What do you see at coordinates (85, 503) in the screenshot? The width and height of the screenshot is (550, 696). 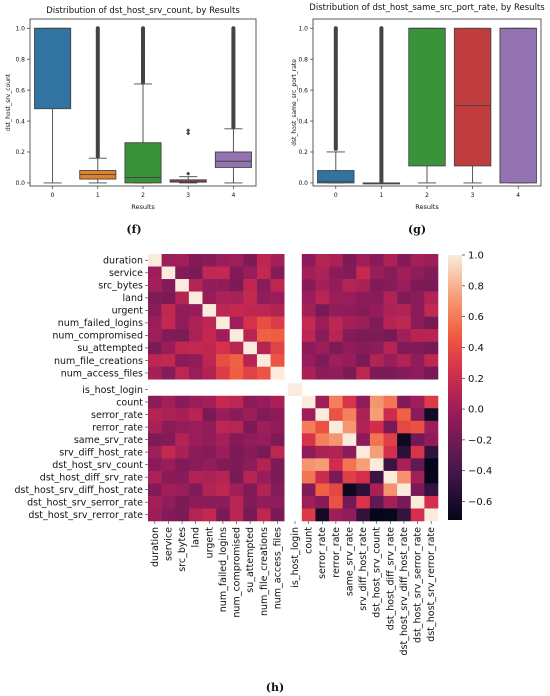 I see `row-label: dst_host_srv_serror_rate` at bounding box center [85, 503].